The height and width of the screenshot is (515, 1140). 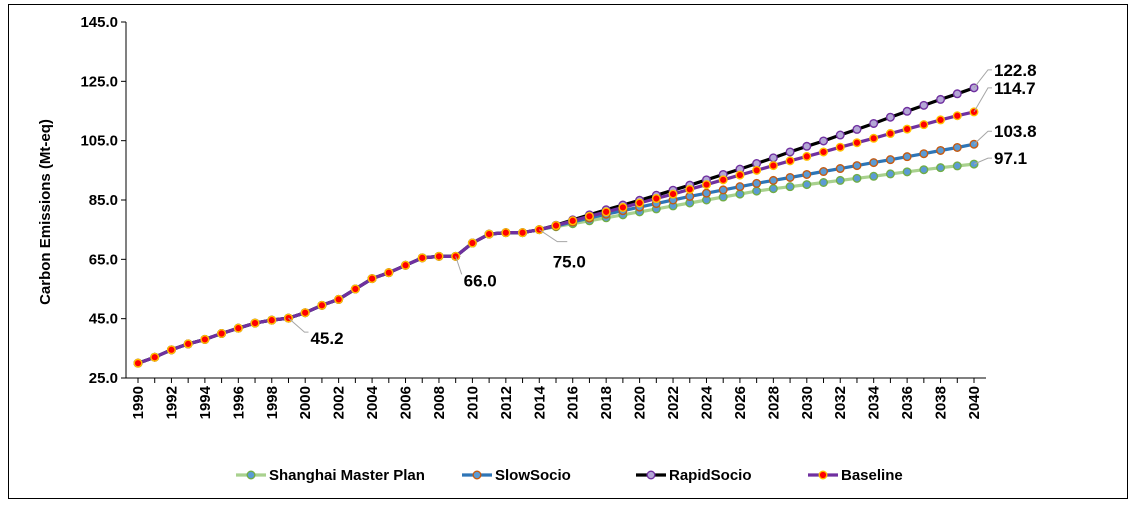 I want to click on x-tick-label: 2008, so click(x=439, y=402).